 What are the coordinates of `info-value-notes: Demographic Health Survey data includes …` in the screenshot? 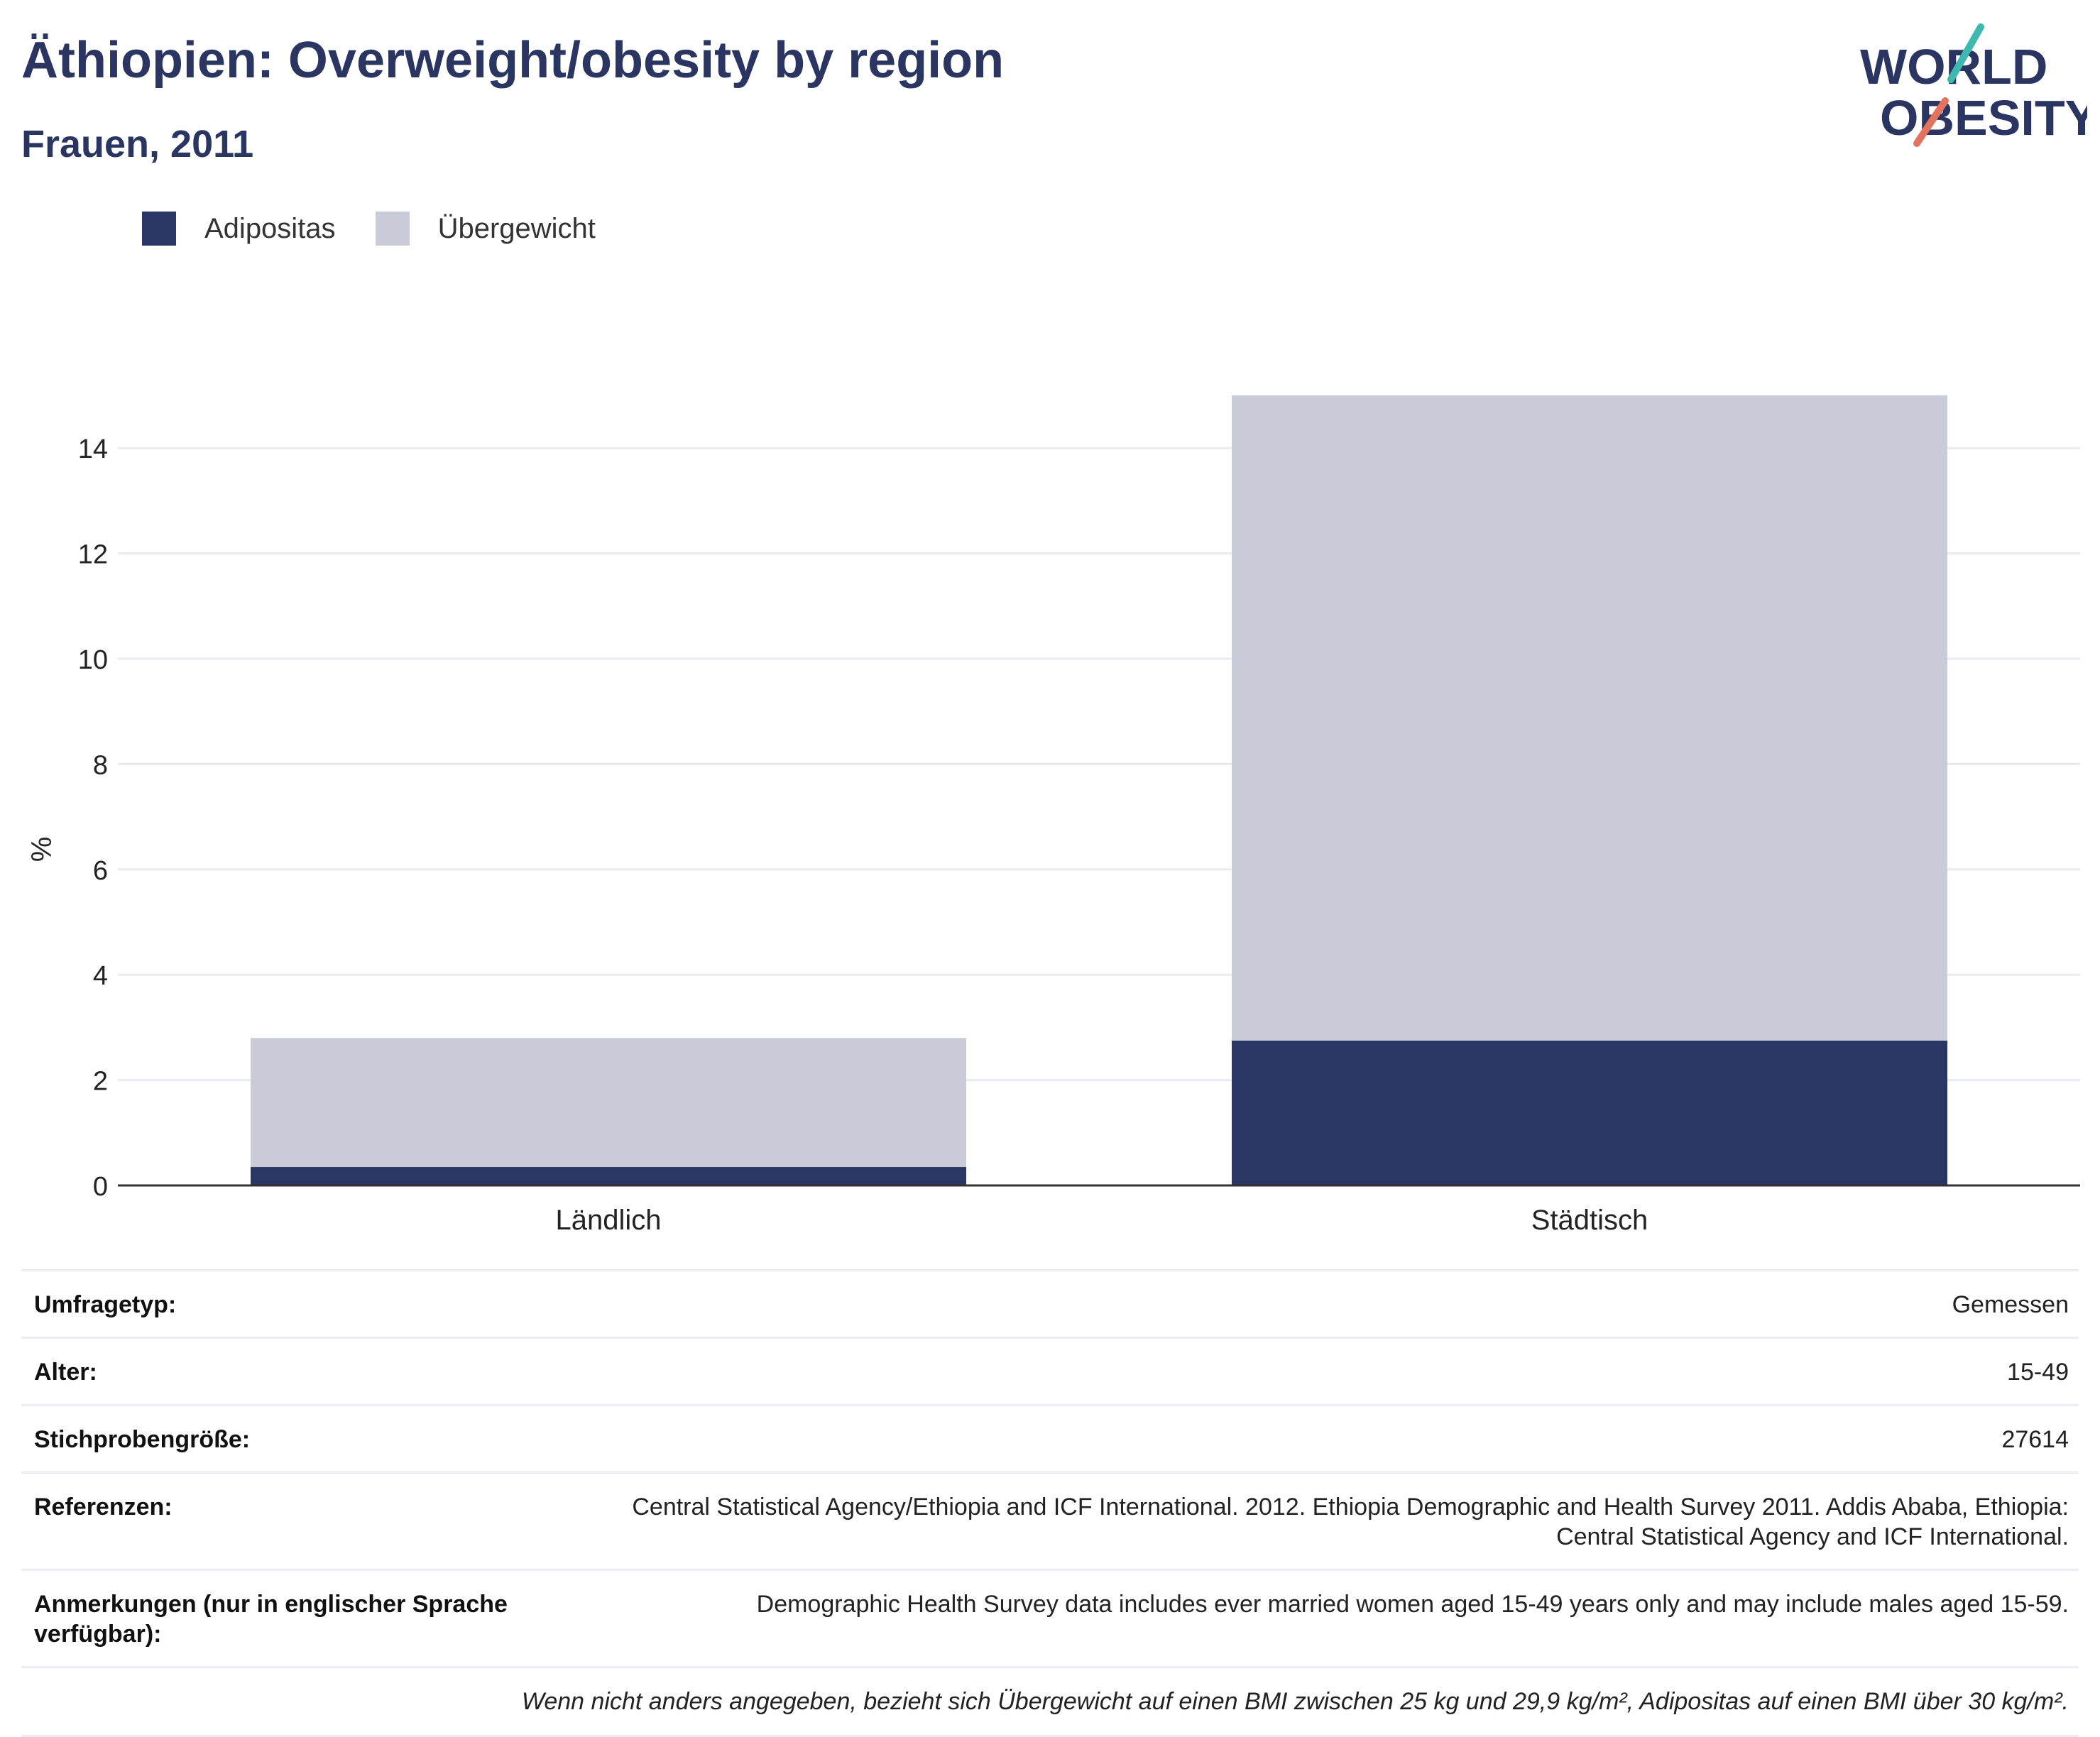 It's located at (1412, 1604).